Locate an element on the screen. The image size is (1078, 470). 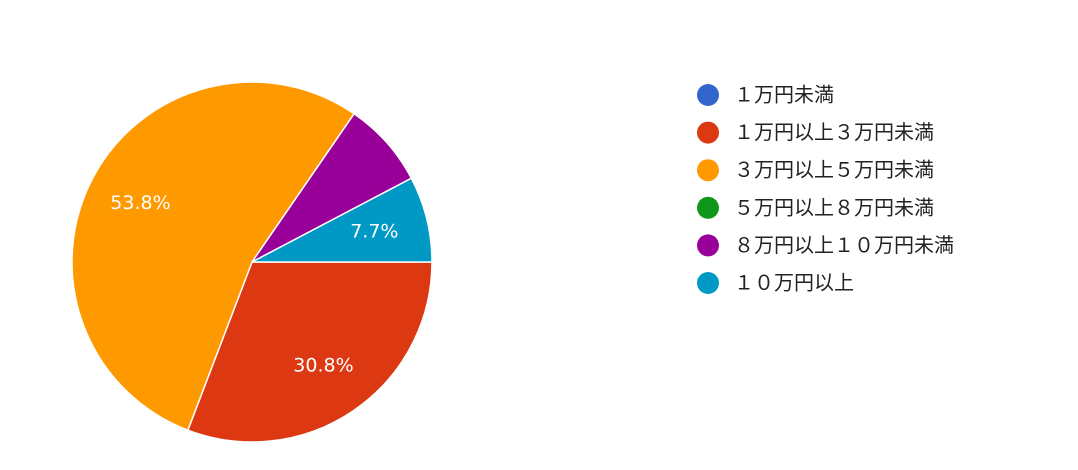
legend-label: ５万円以上８万円未満 is located at coordinates (834, 207).